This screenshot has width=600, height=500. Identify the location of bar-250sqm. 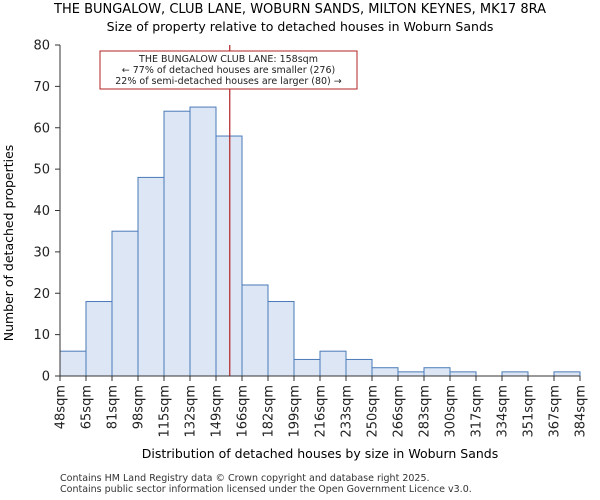
(385, 372).